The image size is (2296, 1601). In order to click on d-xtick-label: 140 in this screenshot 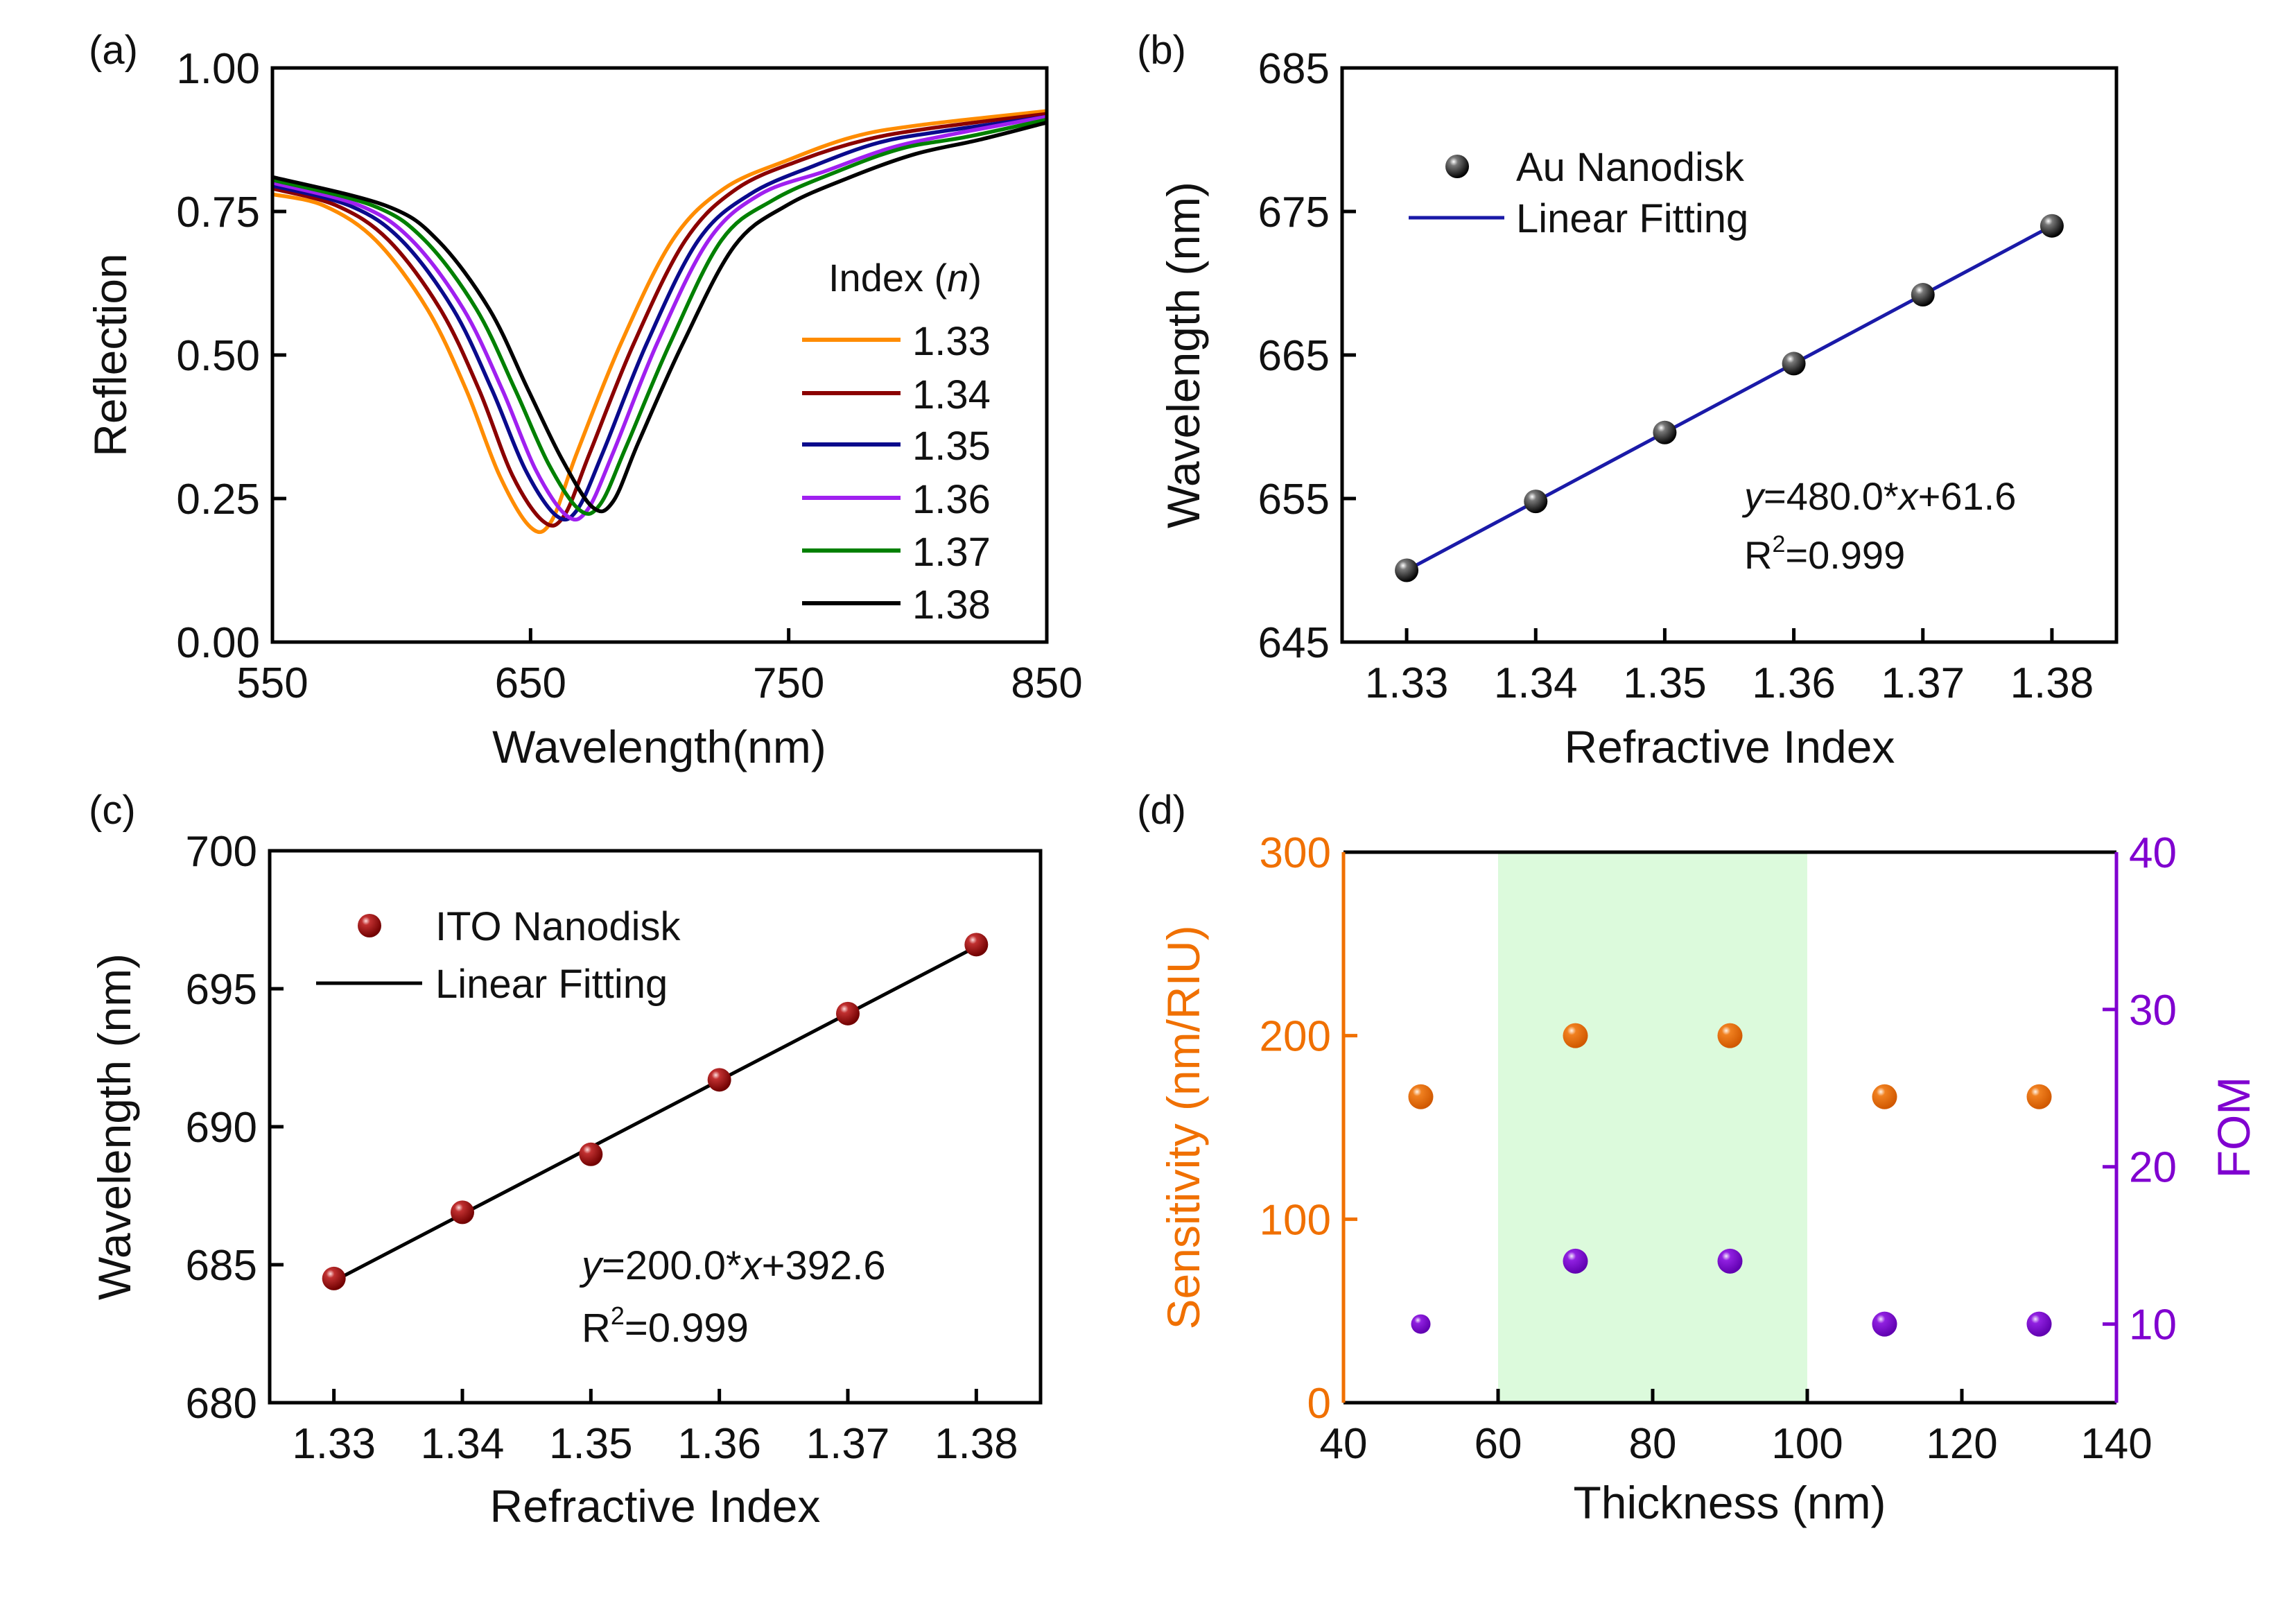, I will do `click(2116, 1444)`.